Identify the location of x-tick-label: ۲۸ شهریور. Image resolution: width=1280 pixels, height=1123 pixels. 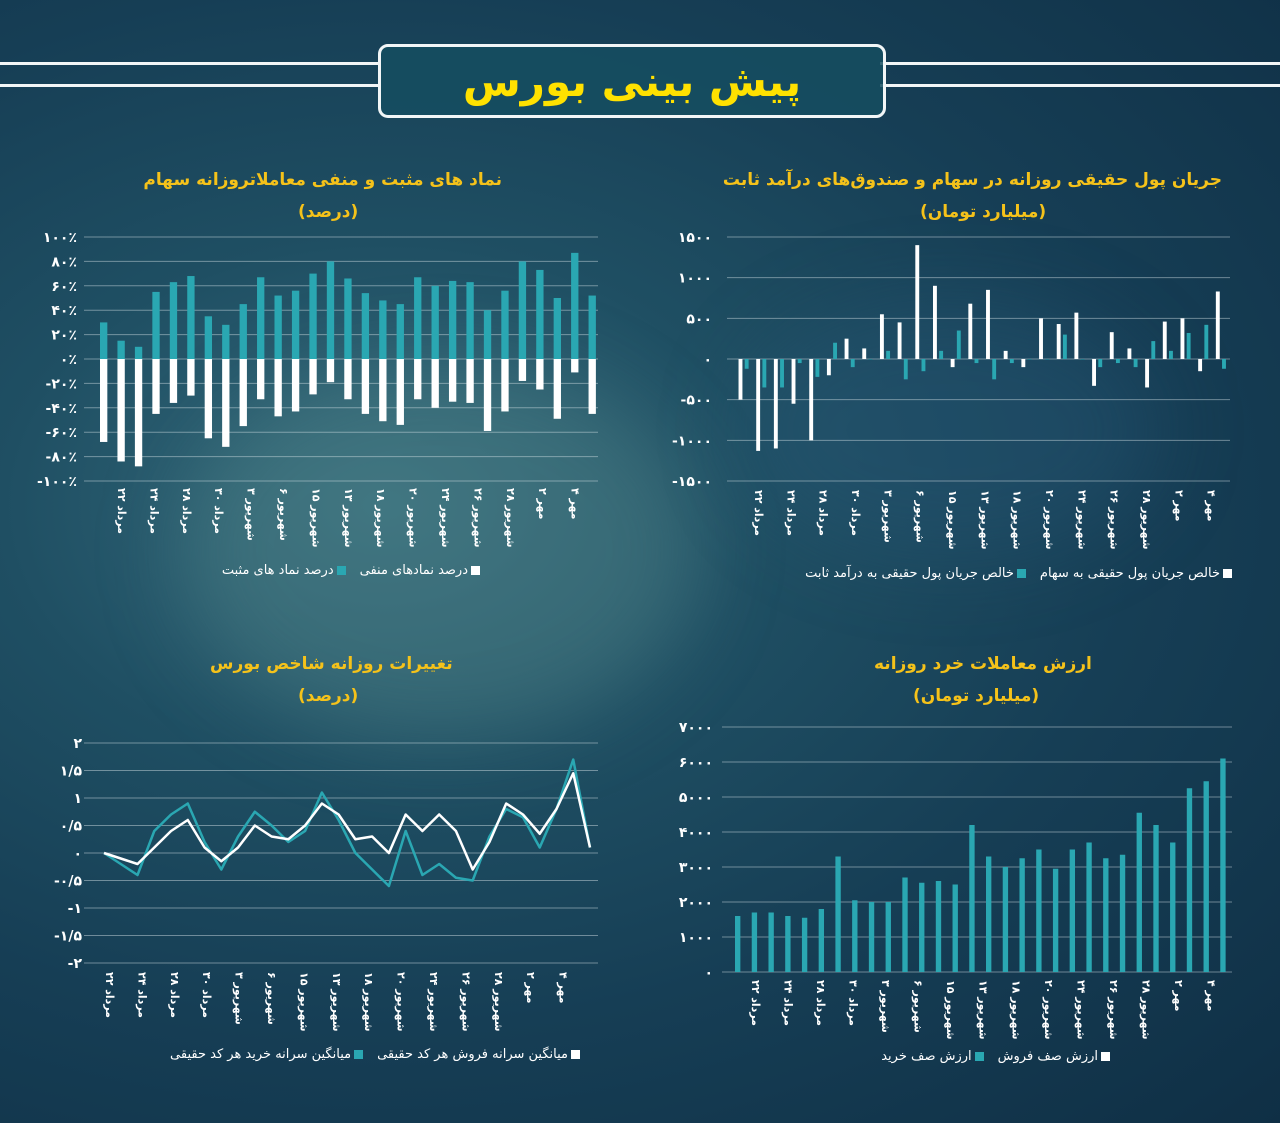
(1146, 520).